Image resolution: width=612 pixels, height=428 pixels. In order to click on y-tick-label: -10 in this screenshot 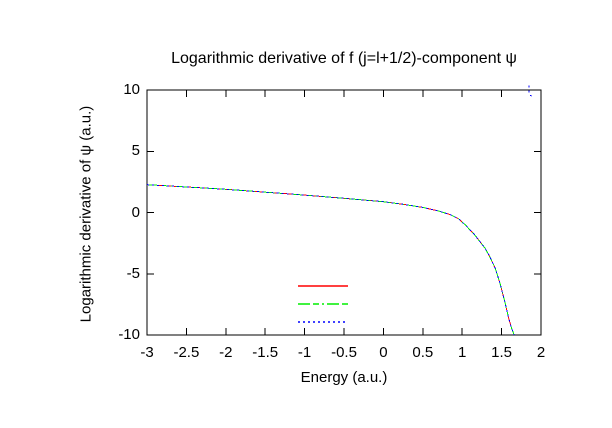, I will do `click(129, 334)`.